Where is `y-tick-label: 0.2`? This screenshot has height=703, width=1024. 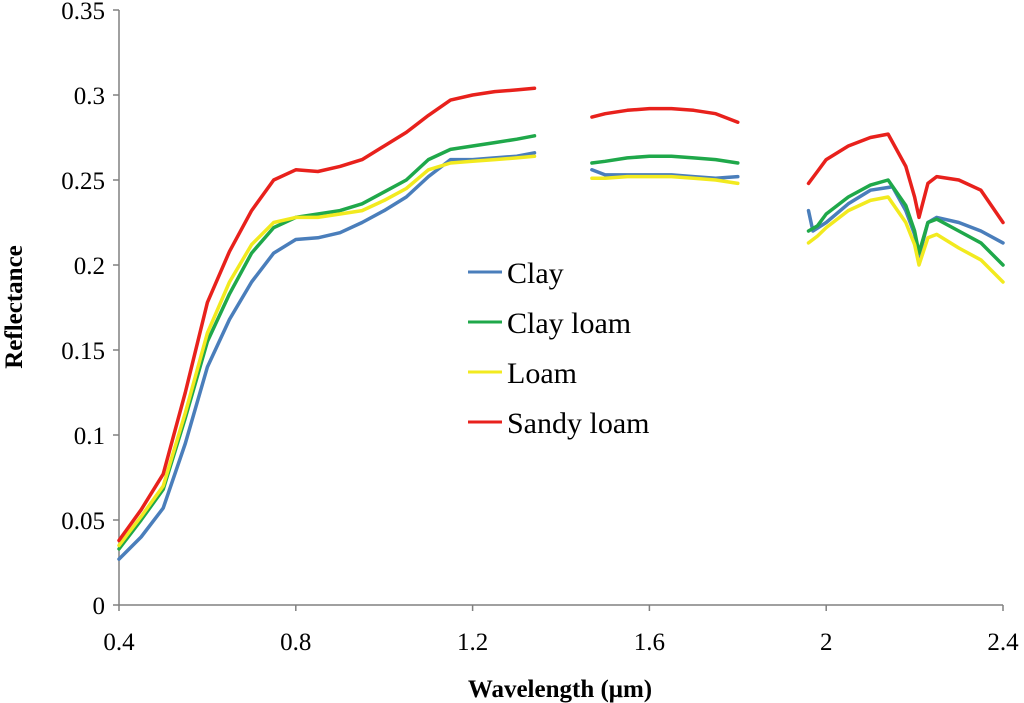
y-tick-label: 0.2 is located at coordinates (89, 266).